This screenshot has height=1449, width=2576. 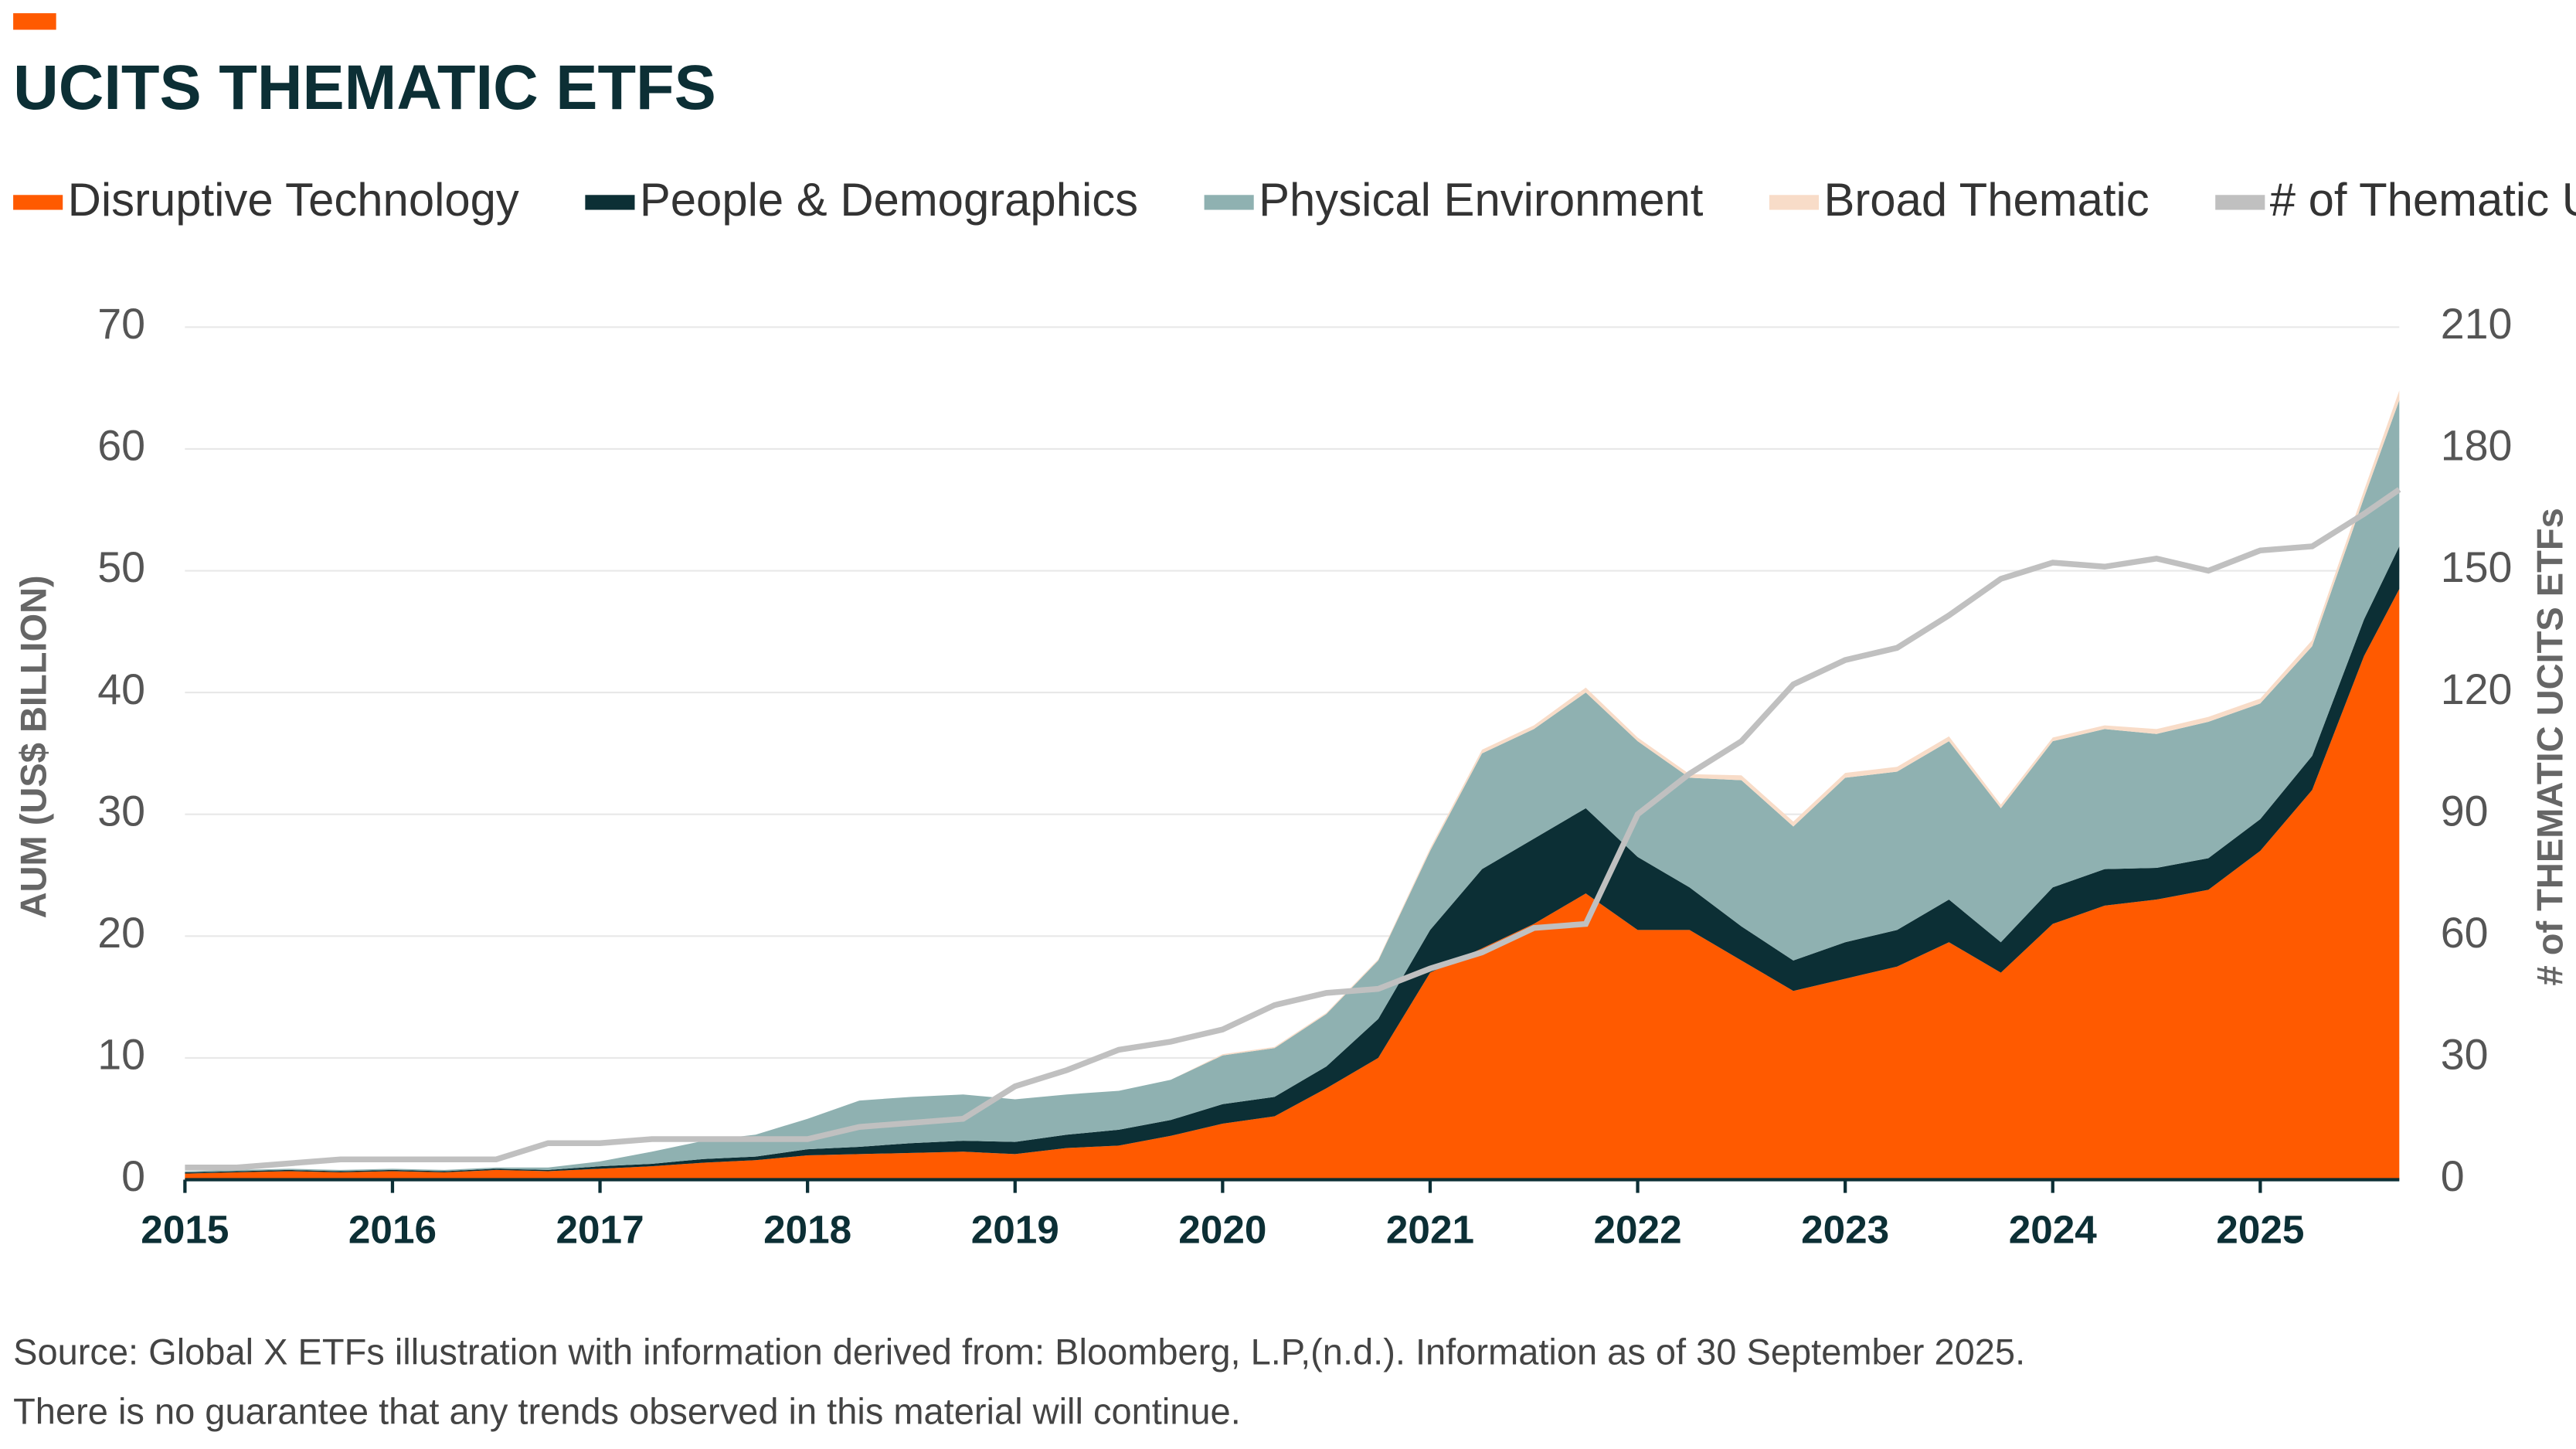 I want to click on y2-tick-label: 120, so click(x=2477, y=689).